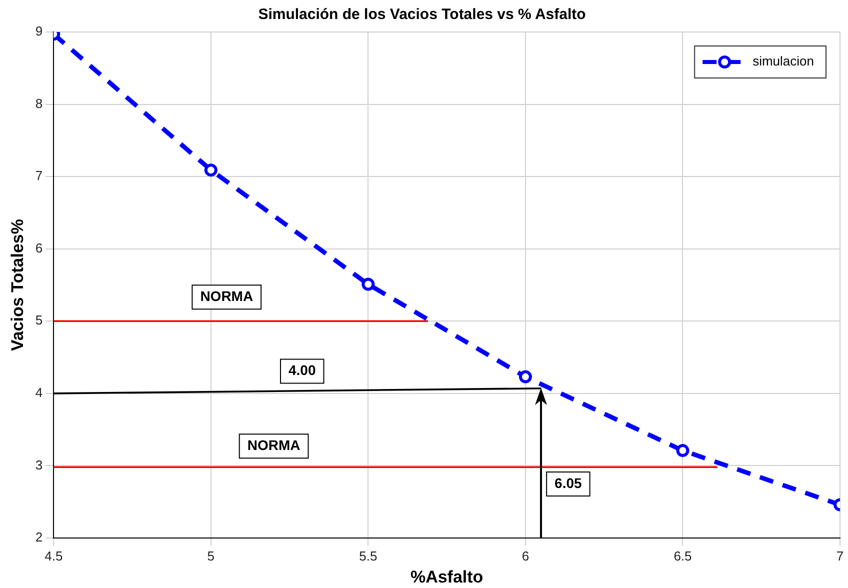  I want to click on annotation: 4.00, so click(302, 370).